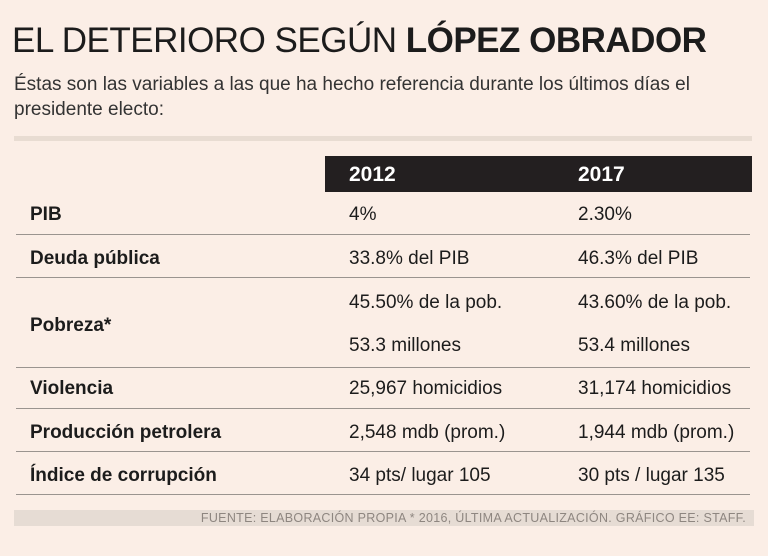  I want to click on header-year-2017: 2017, so click(601, 174).